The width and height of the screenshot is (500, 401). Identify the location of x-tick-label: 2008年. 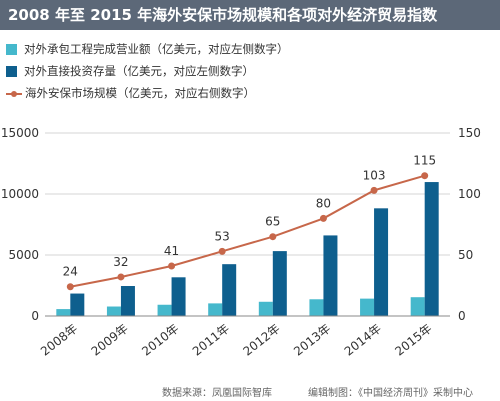
(59, 339).